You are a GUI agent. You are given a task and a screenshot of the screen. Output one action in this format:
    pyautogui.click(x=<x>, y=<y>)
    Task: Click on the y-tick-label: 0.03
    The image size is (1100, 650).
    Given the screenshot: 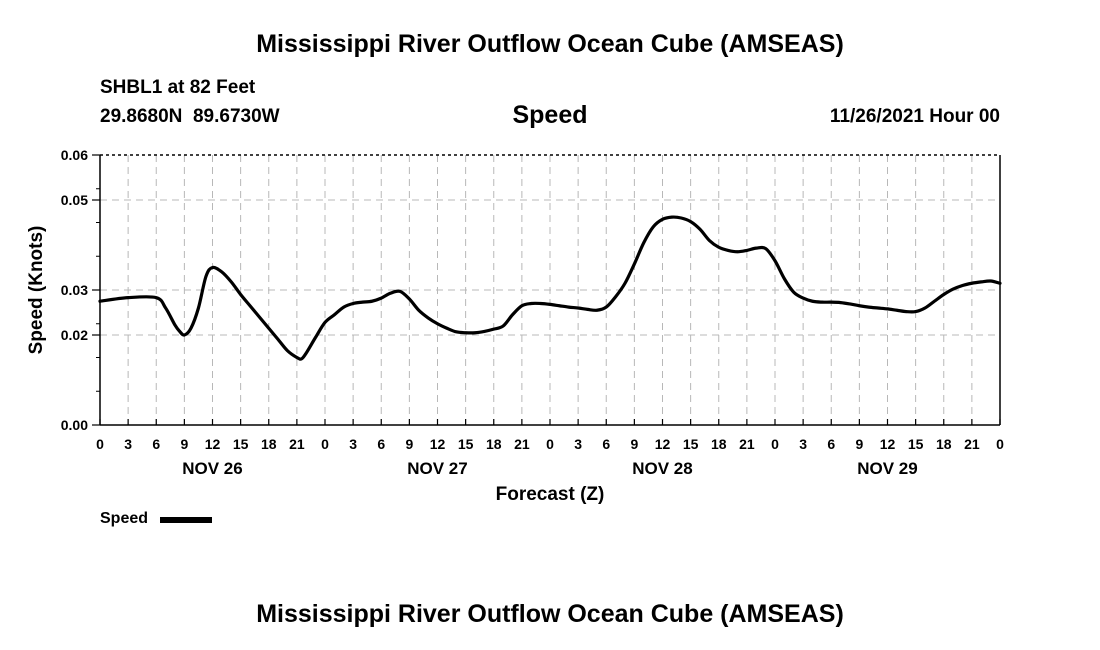 What is the action you would take?
    pyautogui.click(x=74, y=290)
    